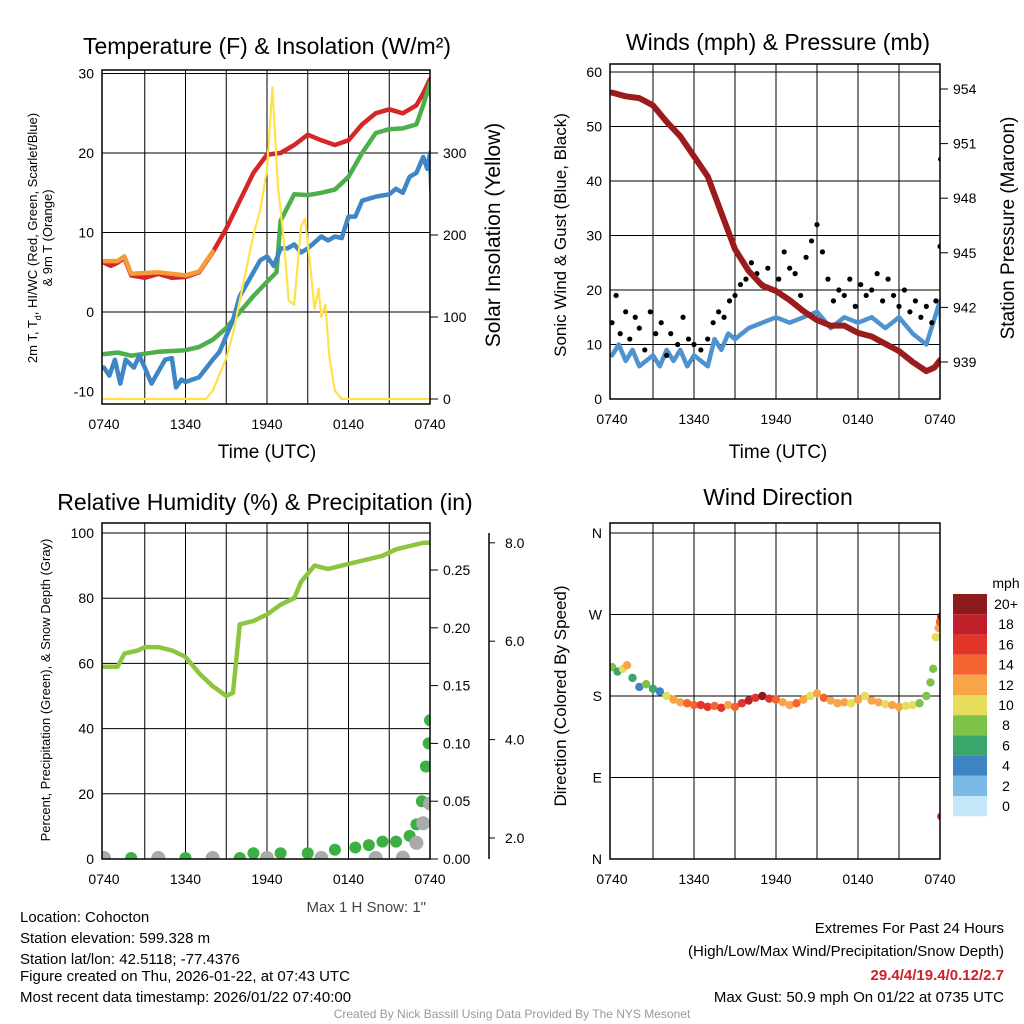 The image size is (1024, 1024). Describe the element at coordinates (594, 72) in the screenshot. I see `winds-y-tick-label: 60` at that location.